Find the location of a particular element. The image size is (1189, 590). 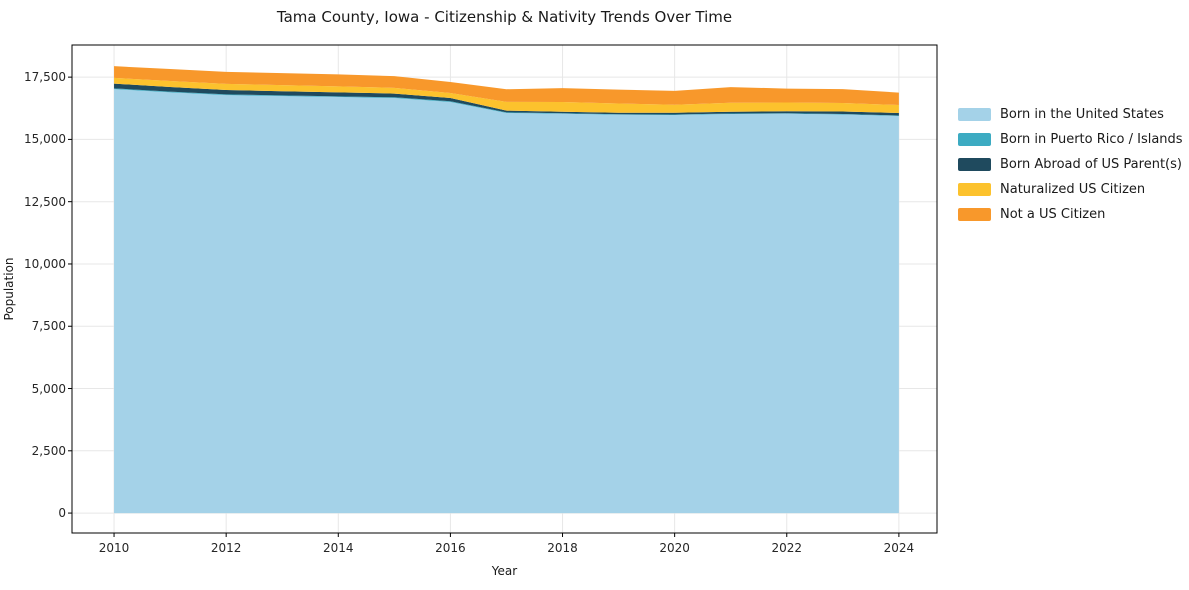

y-tick-label: 10,000 is located at coordinates (45, 263).